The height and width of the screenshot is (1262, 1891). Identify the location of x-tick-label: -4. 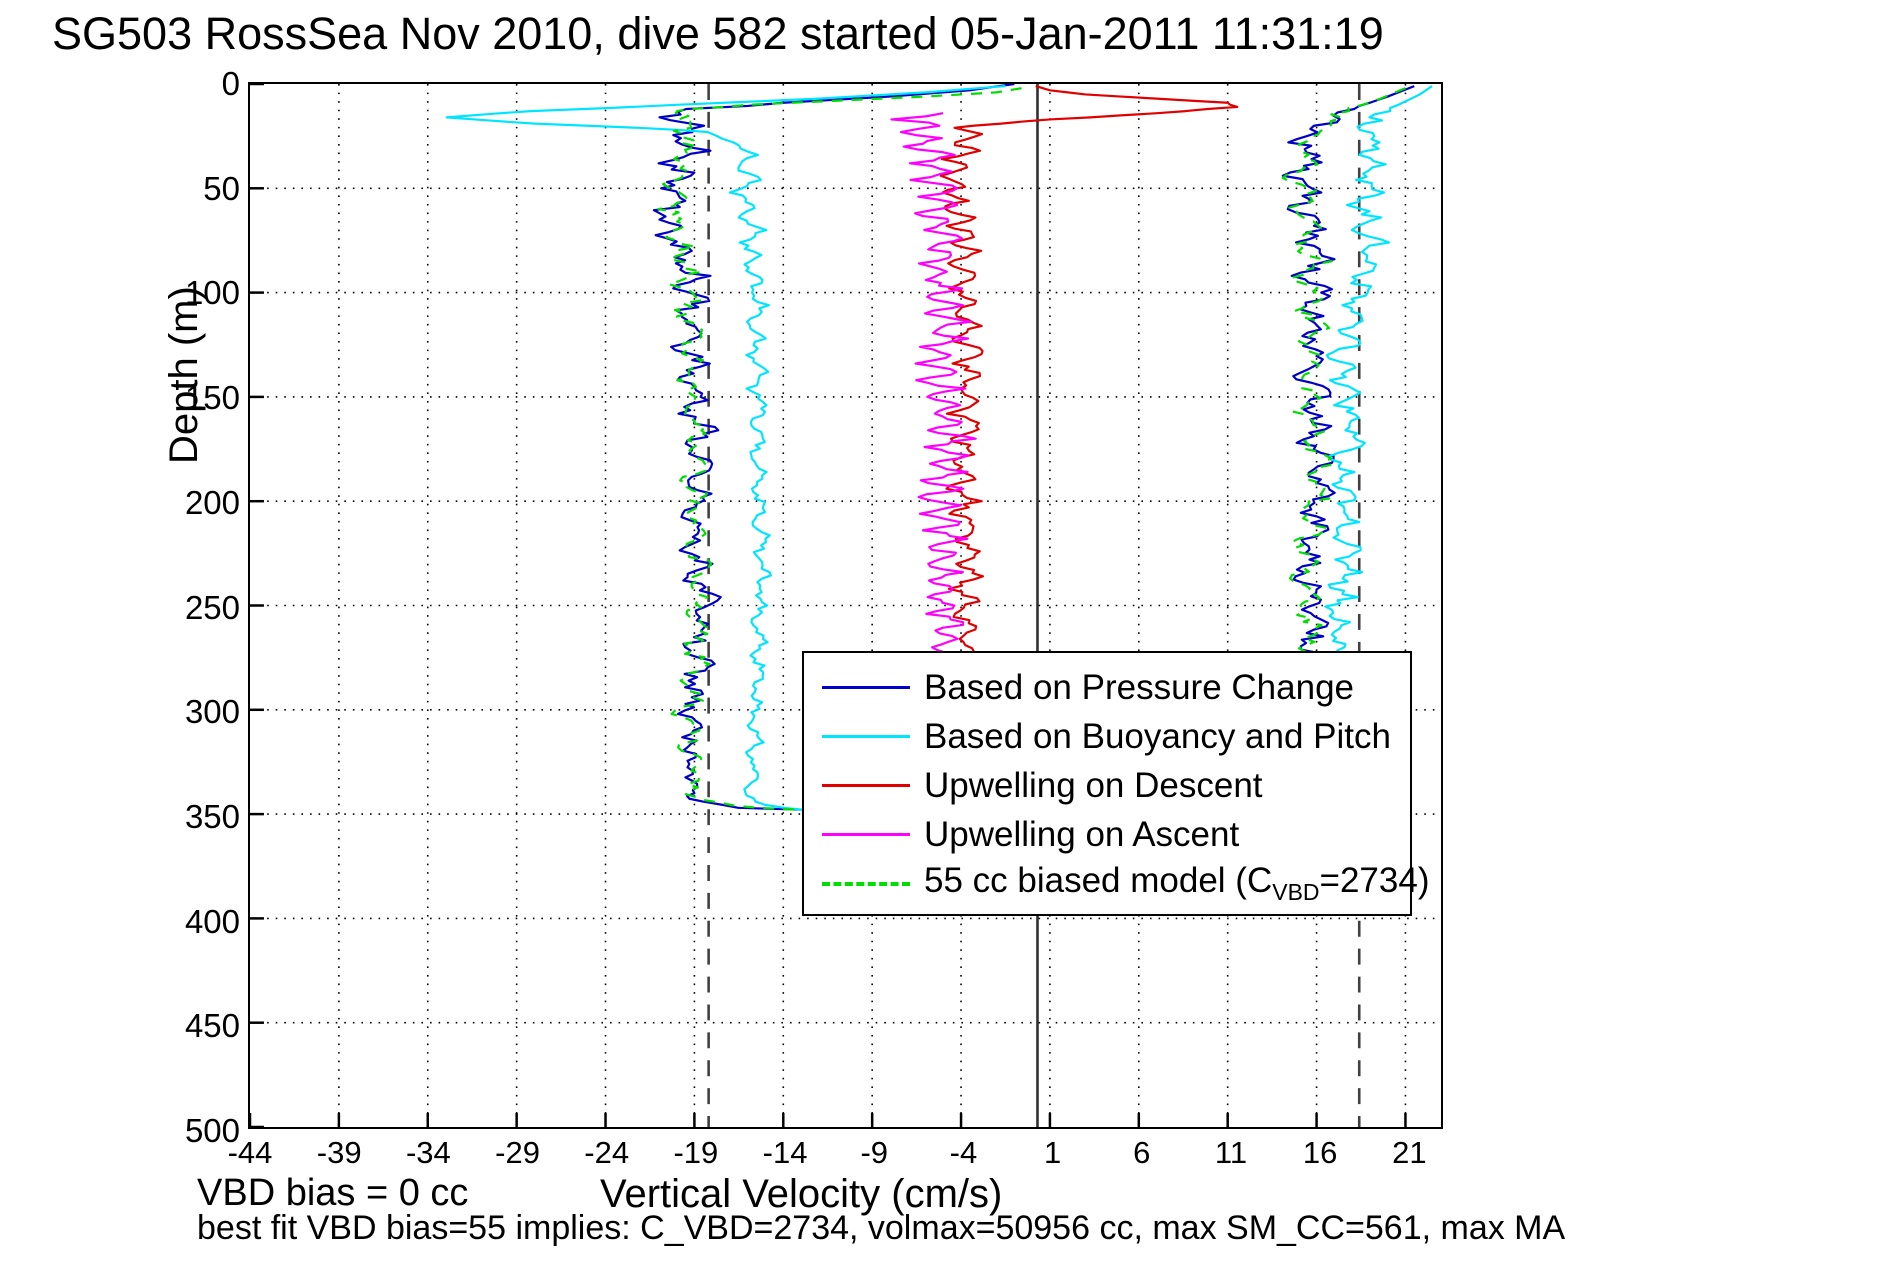
(963, 1152).